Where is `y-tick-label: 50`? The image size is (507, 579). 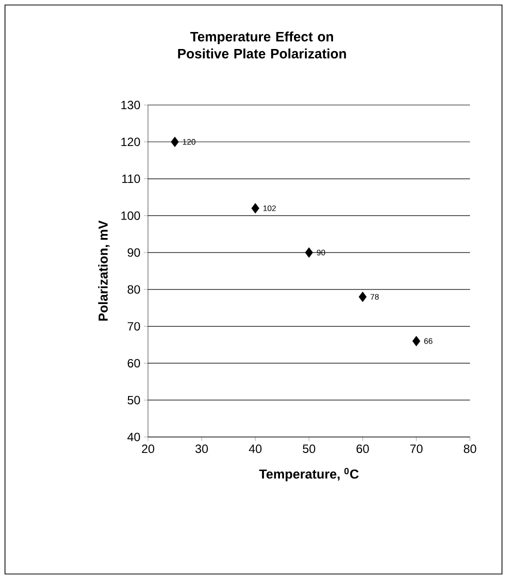
y-tick-label: 50 is located at coordinates (134, 400).